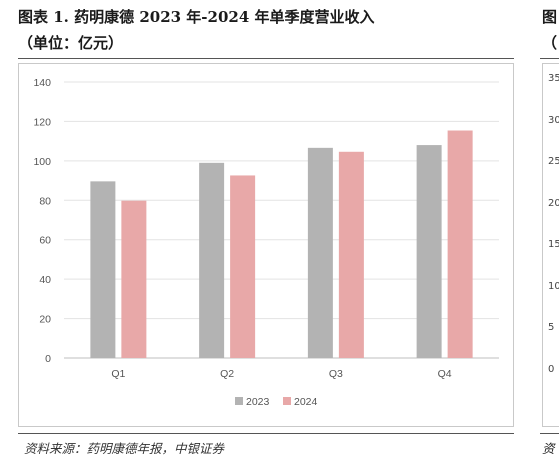  Describe the element at coordinates (134, 279) in the screenshot. I see `bar-2024-Q1` at that location.